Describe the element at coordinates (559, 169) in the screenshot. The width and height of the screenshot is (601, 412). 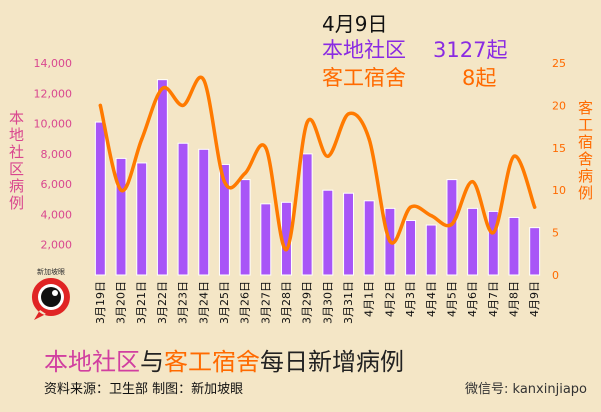
I see `right-ticks-group: 0 5 10 15 20 25` at that location.